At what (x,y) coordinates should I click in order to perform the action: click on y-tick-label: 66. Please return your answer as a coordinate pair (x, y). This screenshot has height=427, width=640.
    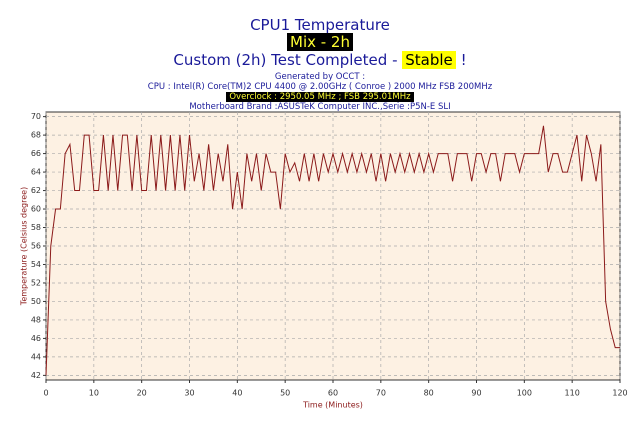
    Looking at the image, I should click on (36, 153).